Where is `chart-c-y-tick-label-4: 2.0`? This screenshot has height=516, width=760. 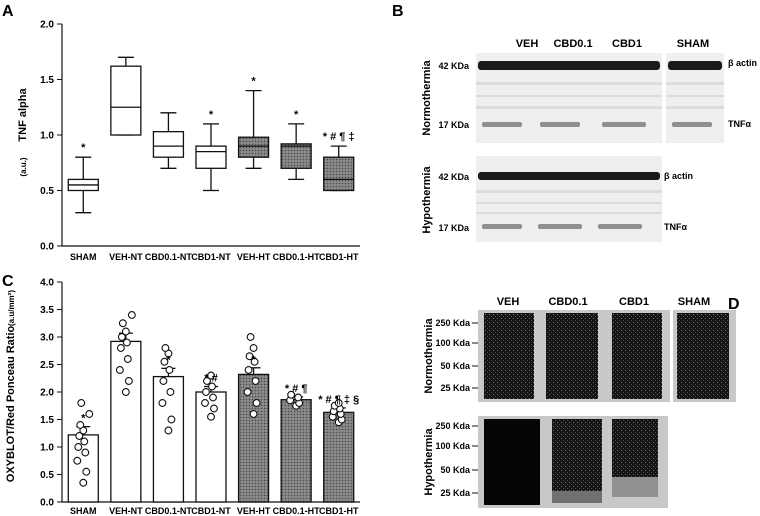
chart-c-y-tick-label-4: 2.0 is located at coordinates (47, 393).